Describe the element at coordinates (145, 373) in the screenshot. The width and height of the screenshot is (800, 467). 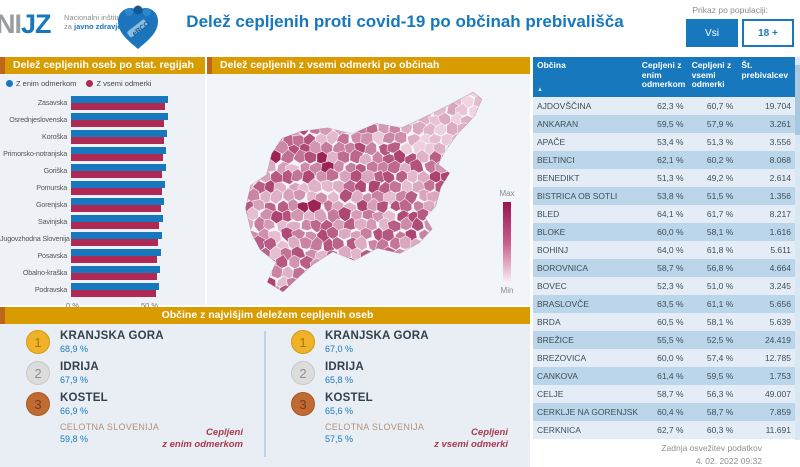
I see `rank-item: 2 IDRIJA 67,9 %` at that location.